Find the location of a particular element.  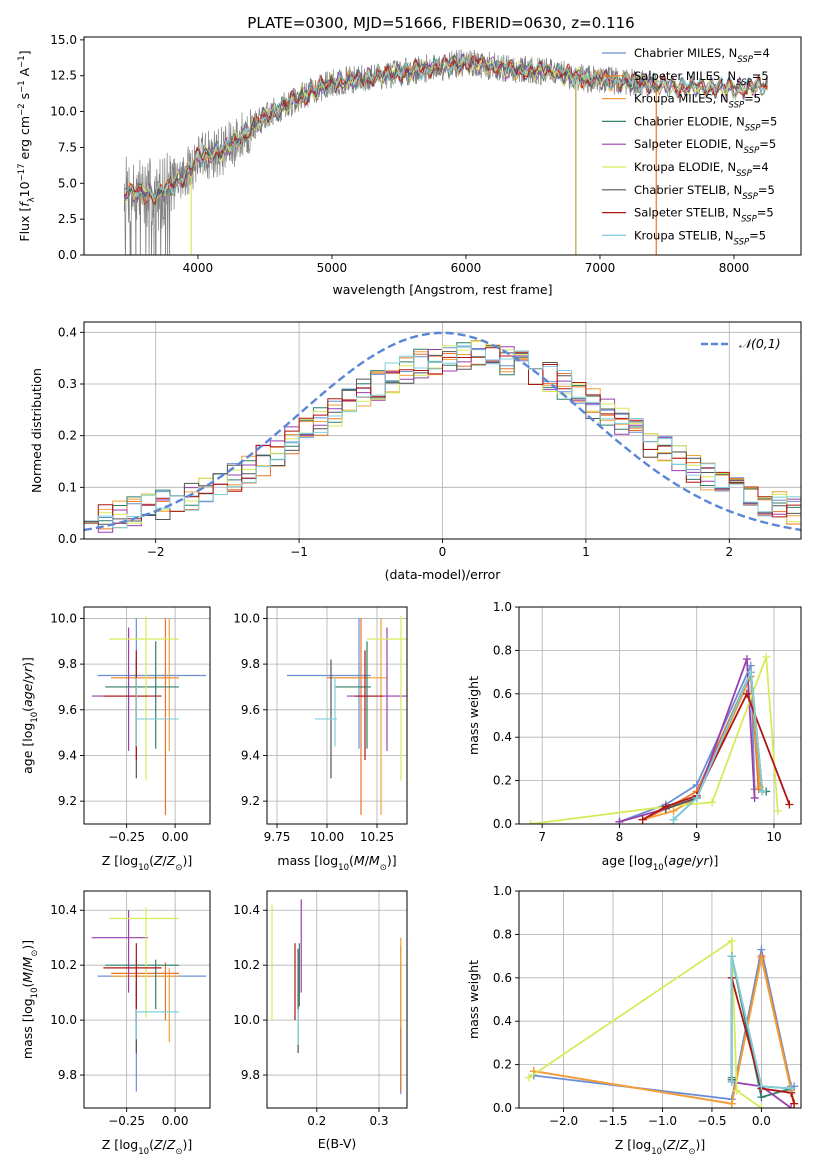

x-tick-label: 9.75 is located at coordinates (277, 837).